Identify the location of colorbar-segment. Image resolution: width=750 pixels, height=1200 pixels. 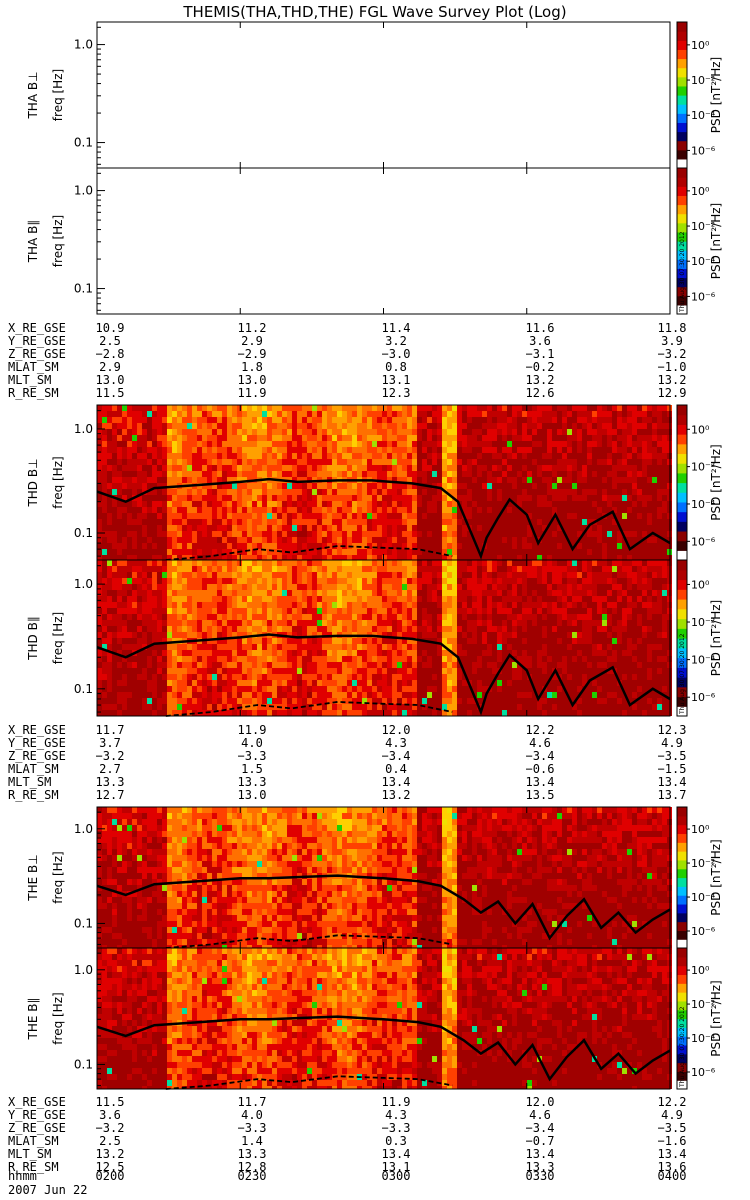
(682, 291).